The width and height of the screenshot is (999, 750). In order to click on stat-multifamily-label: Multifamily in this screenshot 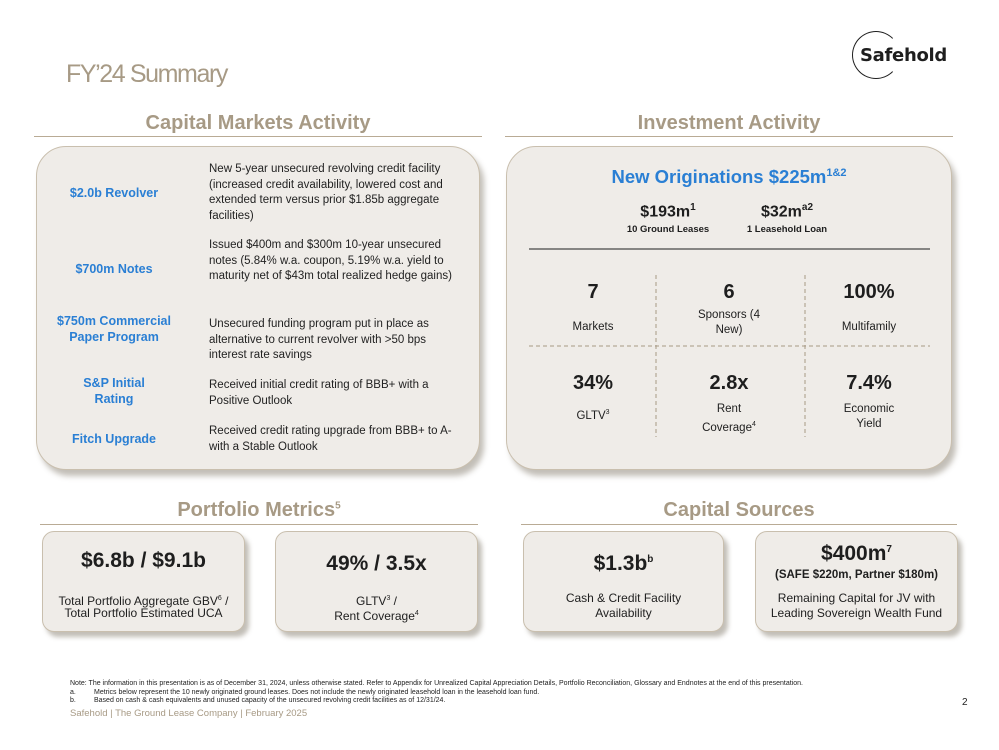, I will do `click(869, 327)`.